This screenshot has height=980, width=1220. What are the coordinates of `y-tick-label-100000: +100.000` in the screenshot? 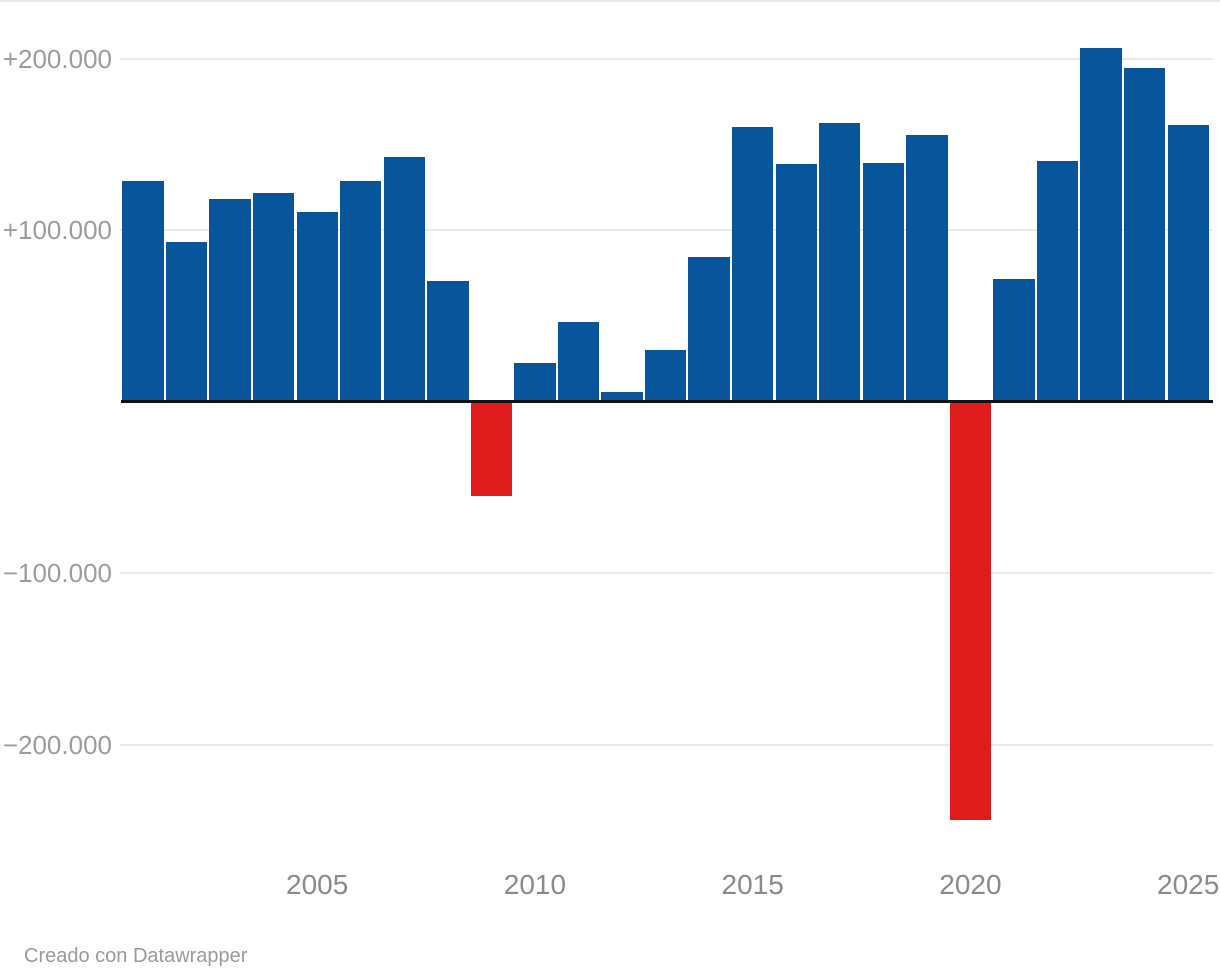 It's located at (57, 230).